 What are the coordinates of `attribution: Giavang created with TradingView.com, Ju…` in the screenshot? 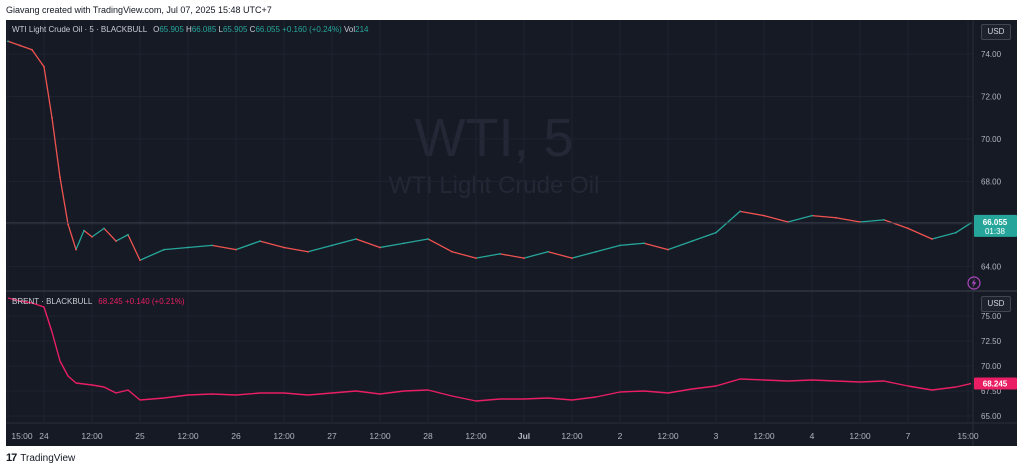 It's located at (139, 10).